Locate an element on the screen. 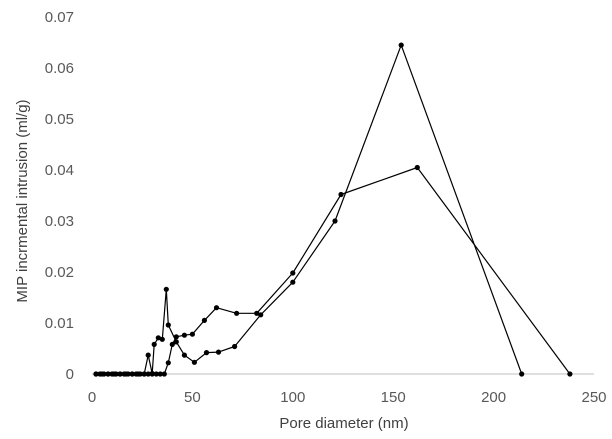 The height and width of the screenshot is (439, 612). y-tick-label: 0.01 is located at coordinates (59, 323).